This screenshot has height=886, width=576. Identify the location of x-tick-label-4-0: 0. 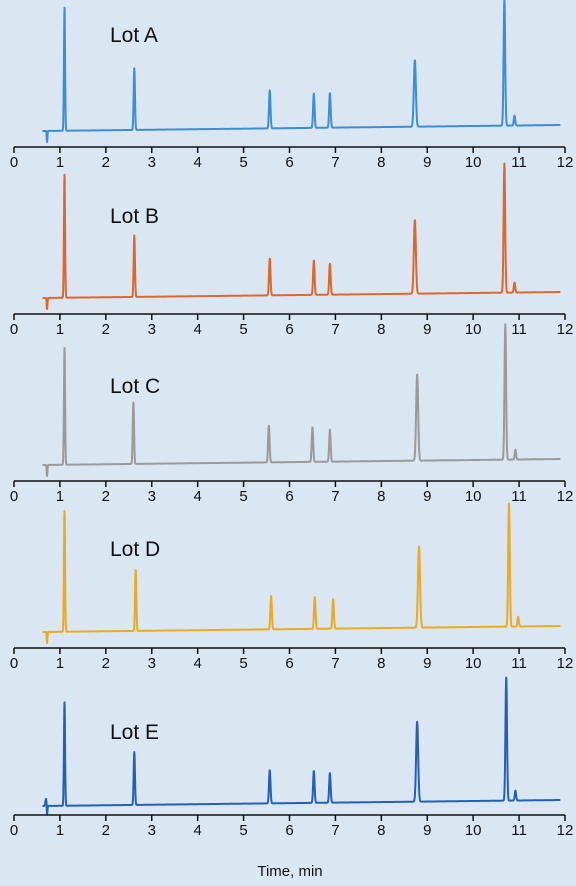
(14, 663).